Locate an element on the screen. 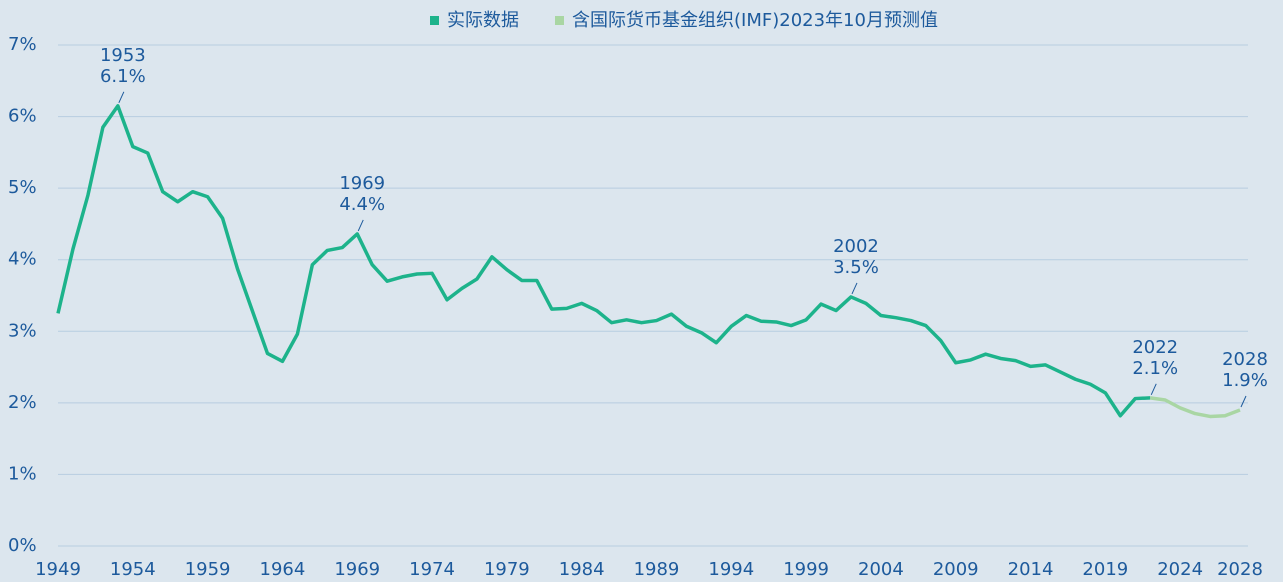  annotation-text: 1953 is located at coordinates (123, 55).